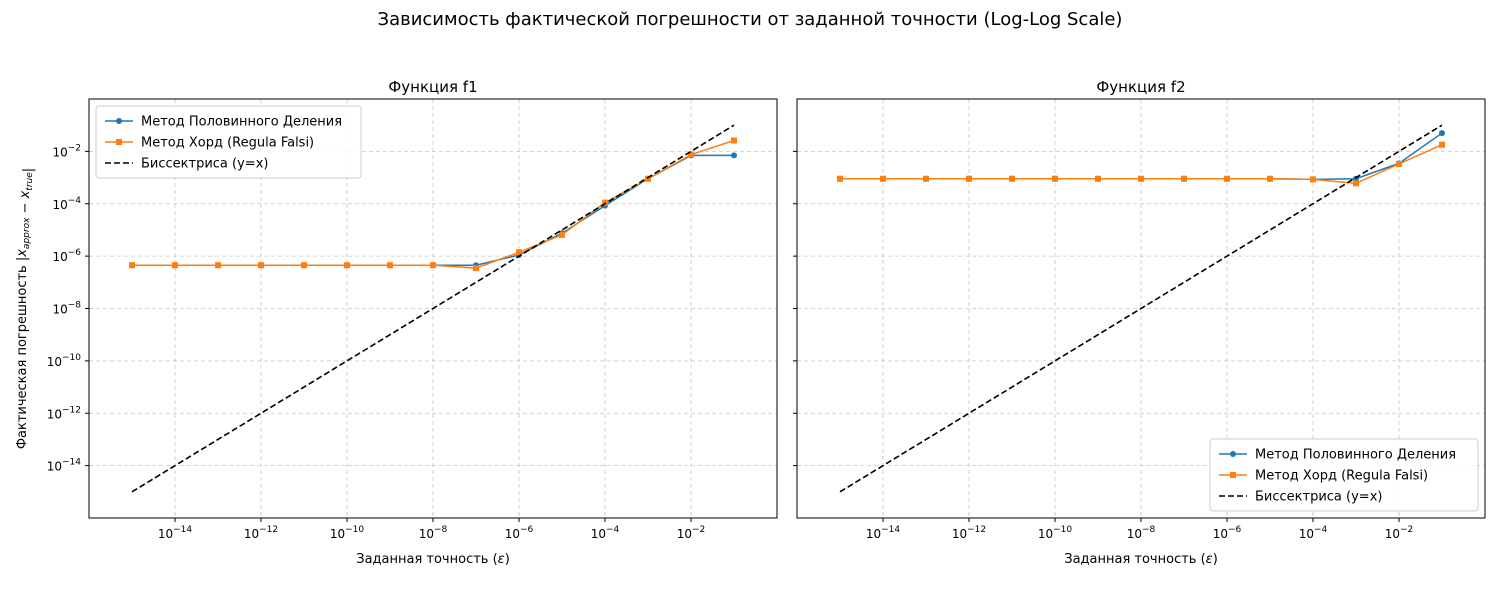 This screenshot has width=1500, height=600. I want to click on subplot-title: Функция f2, so click(1140, 87).